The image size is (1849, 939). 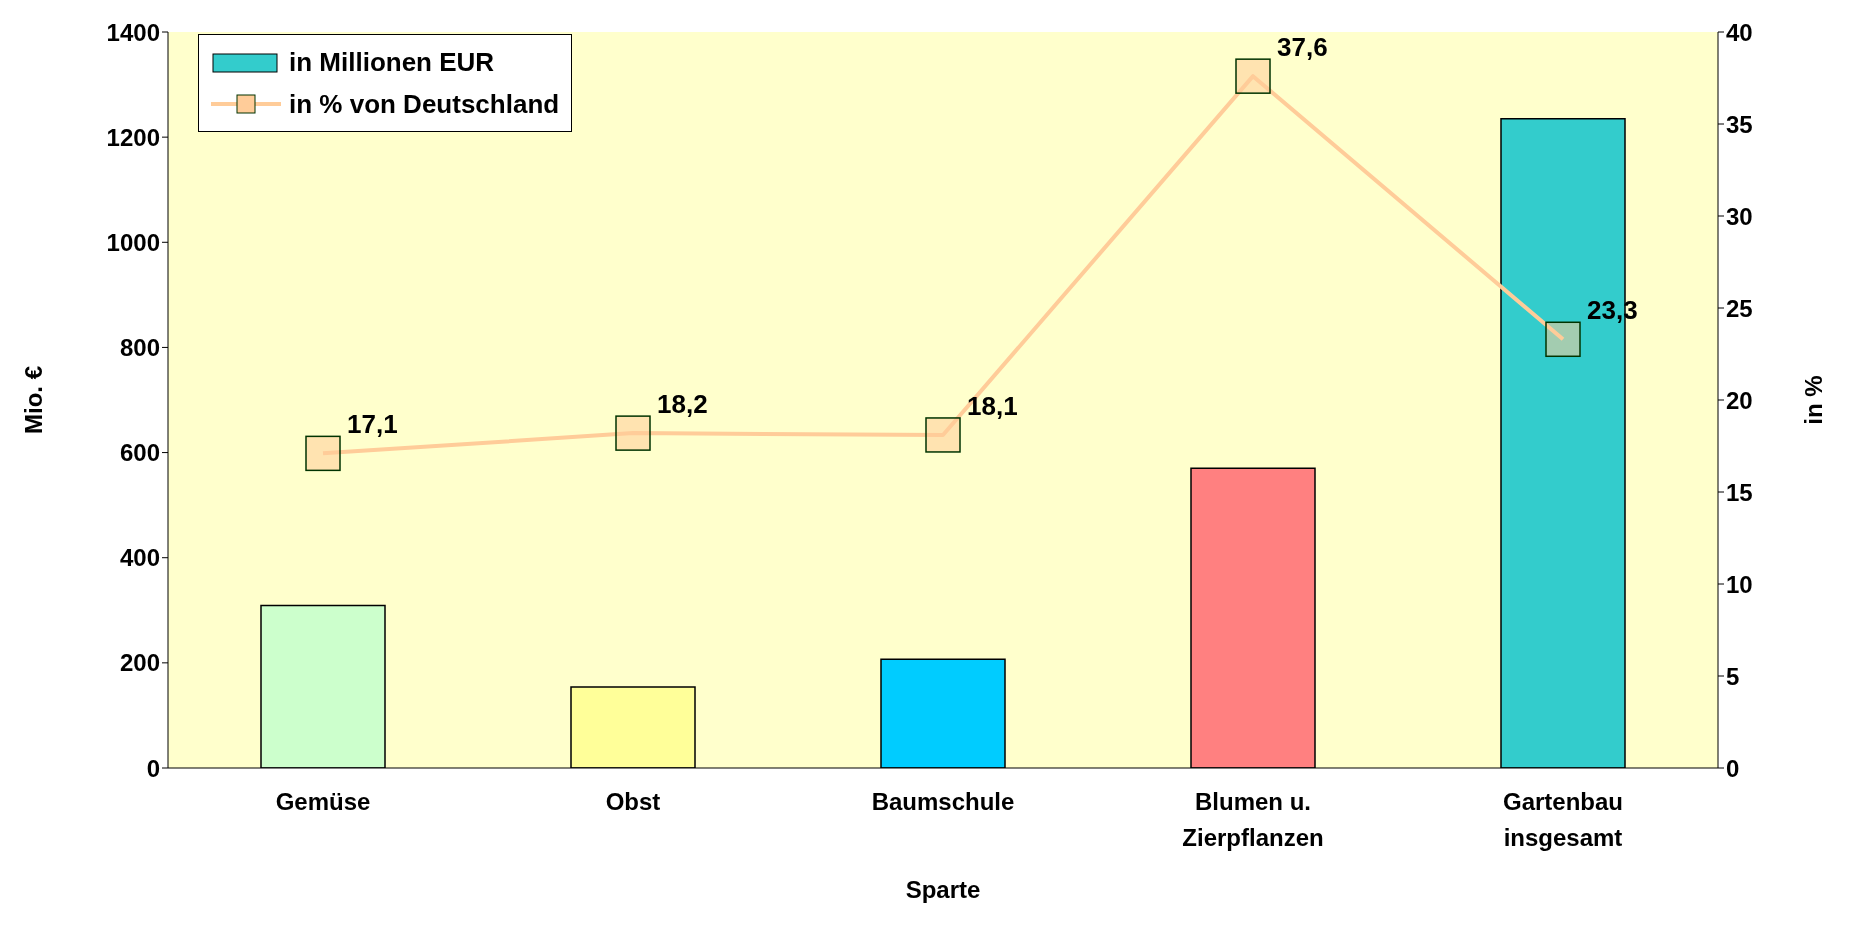 What do you see at coordinates (133, 32) in the screenshot?
I see `y-tick-label: 1400` at bounding box center [133, 32].